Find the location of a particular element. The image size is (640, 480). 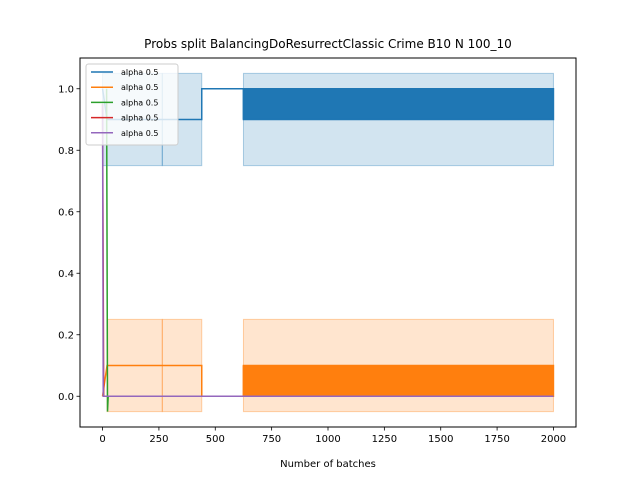

y-axis-ticks: 0.0 0.2 0.4 0.6 0.8 1.0 is located at coordinates (69, 243).